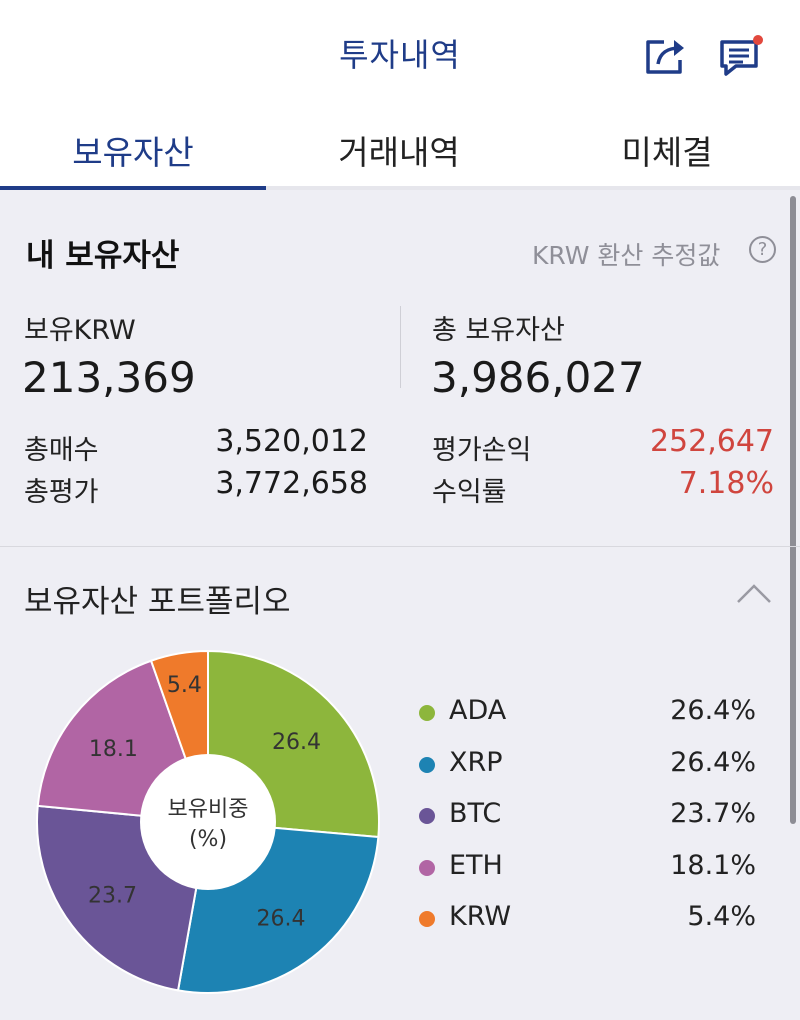  I want to click on legend-dot-btc, so click(427, 816).